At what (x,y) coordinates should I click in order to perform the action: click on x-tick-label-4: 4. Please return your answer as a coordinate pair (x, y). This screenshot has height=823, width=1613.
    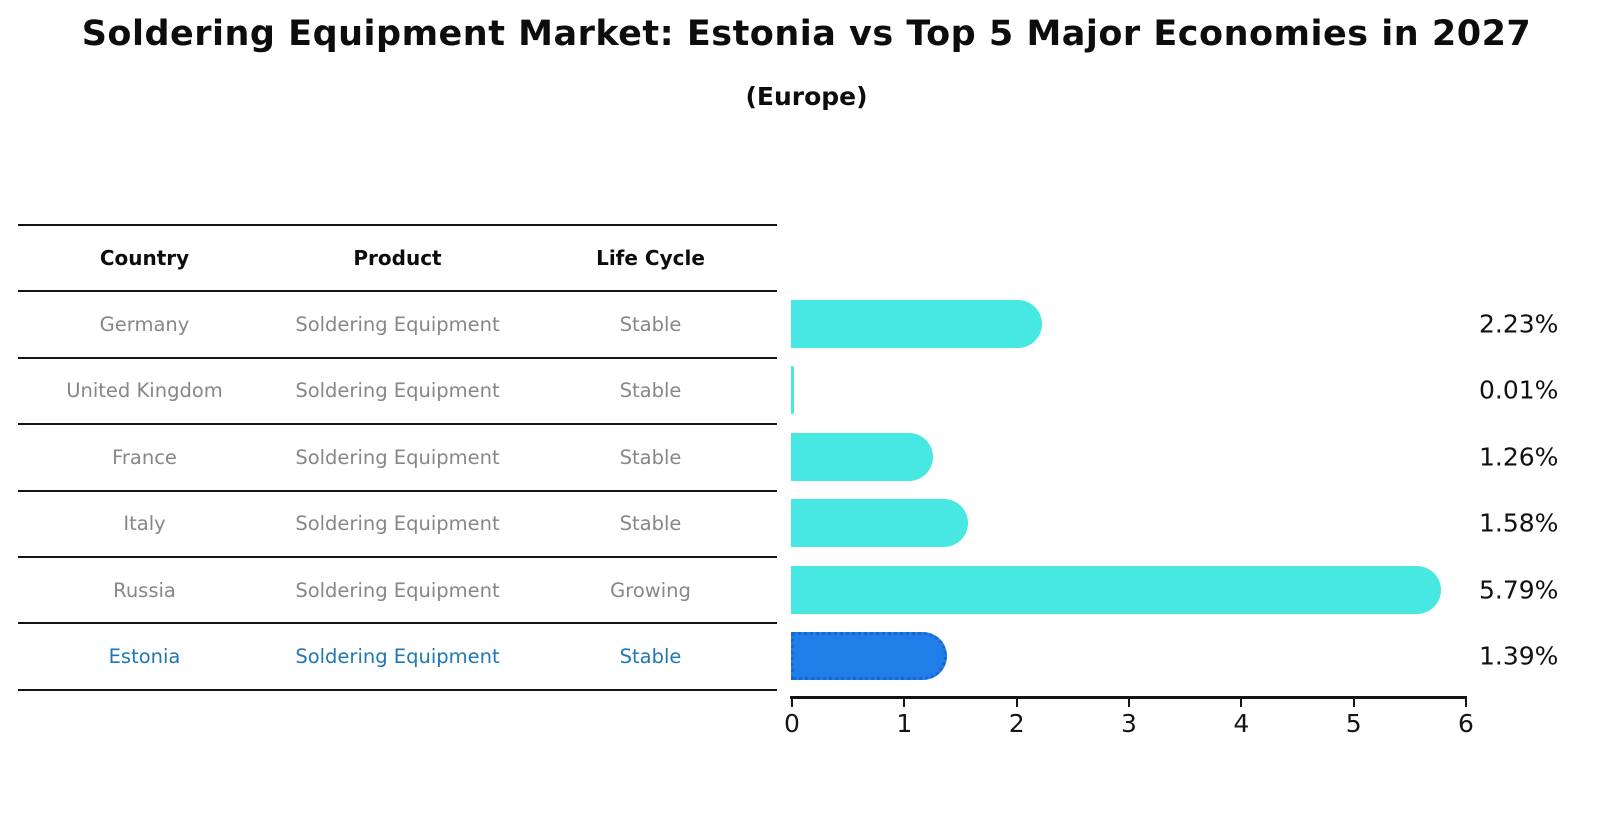
    Looking at the image, I should click on (1241, 723).